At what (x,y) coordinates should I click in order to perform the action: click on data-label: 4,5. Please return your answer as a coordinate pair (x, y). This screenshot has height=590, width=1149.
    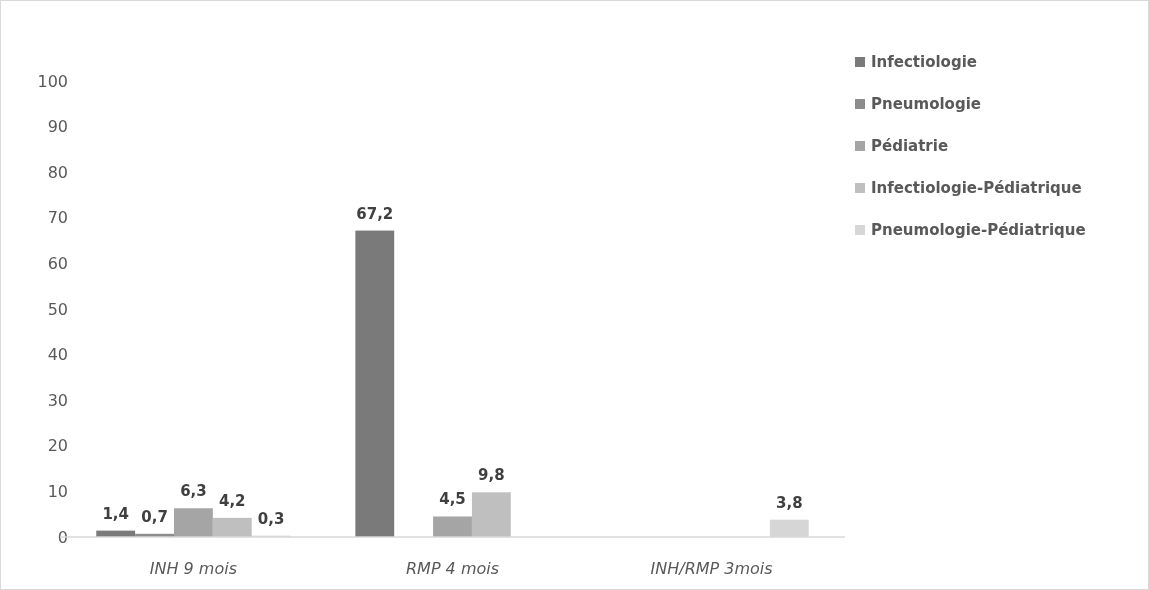
    Looking at the image, I should click on (452, 499).